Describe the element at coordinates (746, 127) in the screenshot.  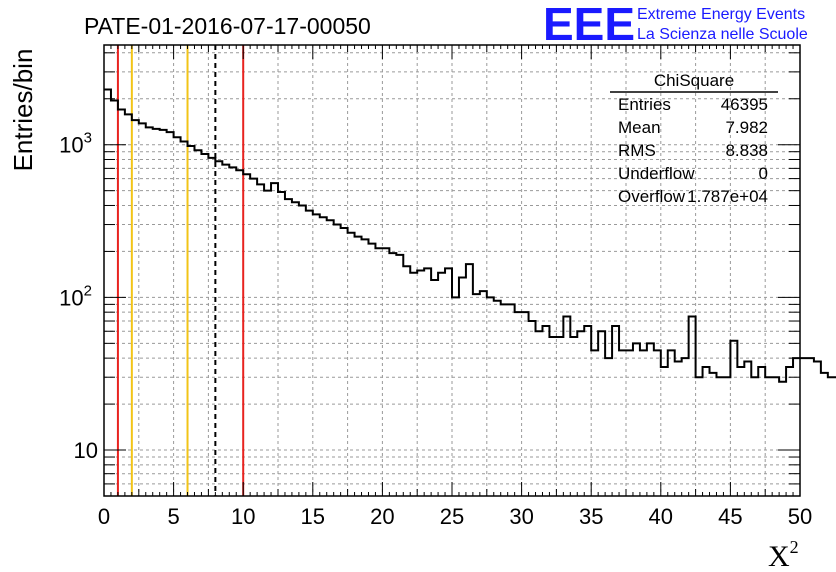
I see `stats-row-value: 7.982` at that location.